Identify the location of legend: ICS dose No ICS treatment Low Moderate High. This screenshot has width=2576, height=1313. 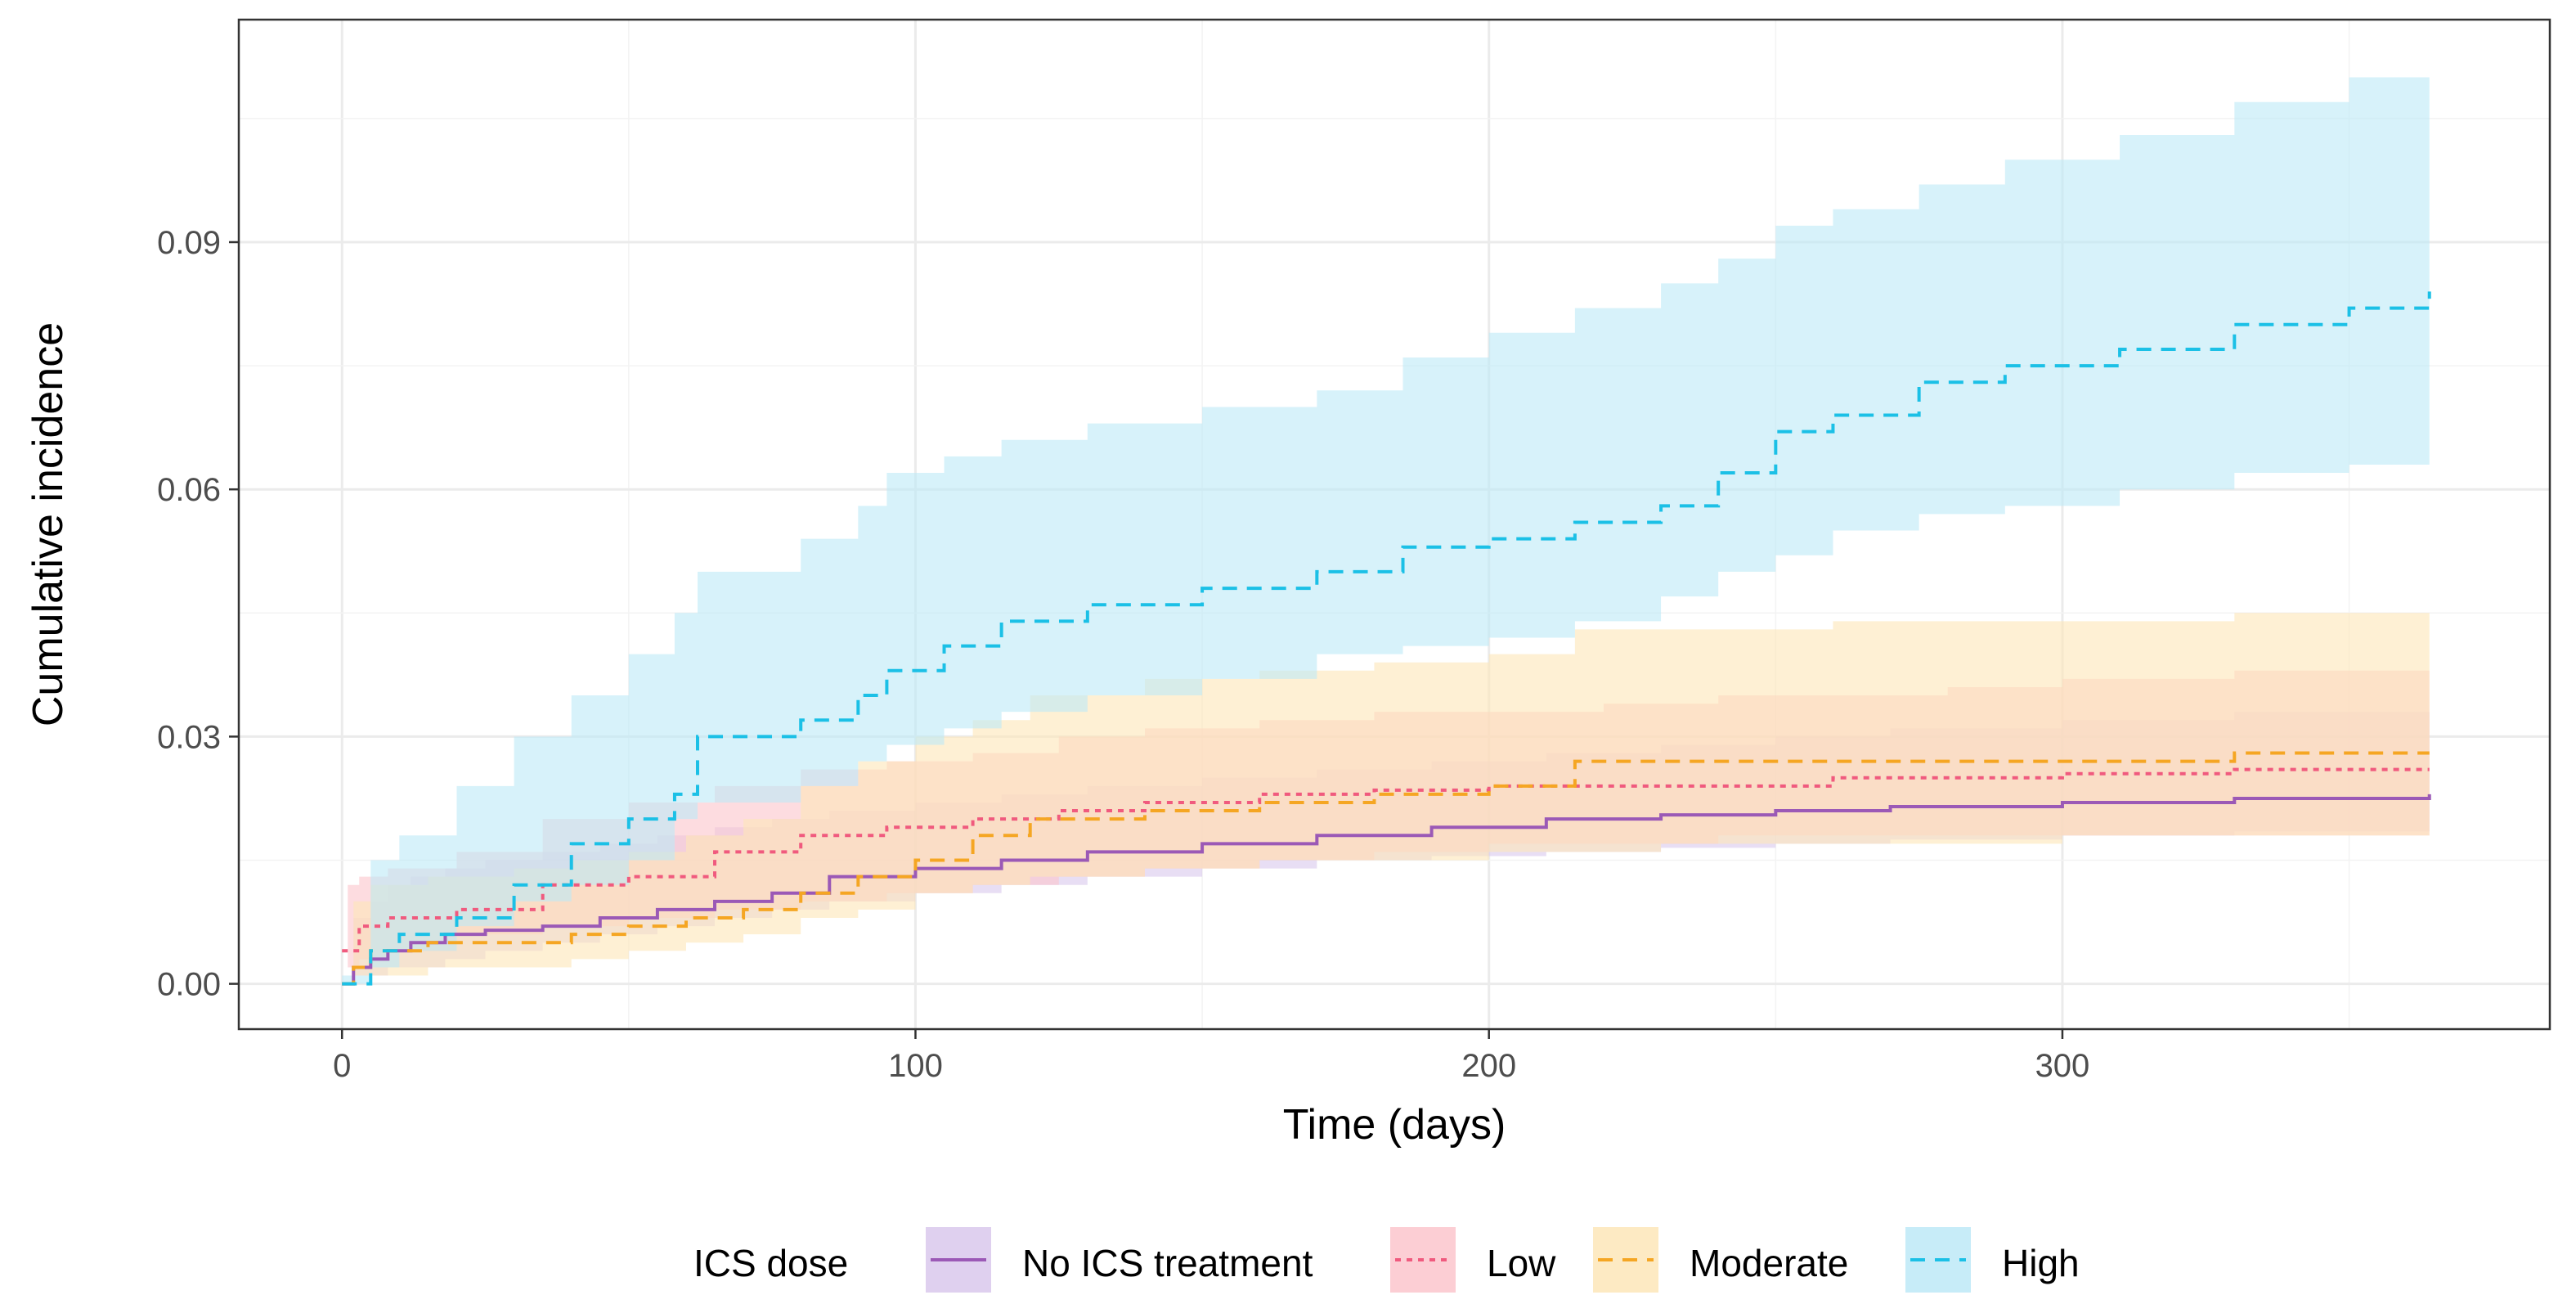
(1387, 1260).